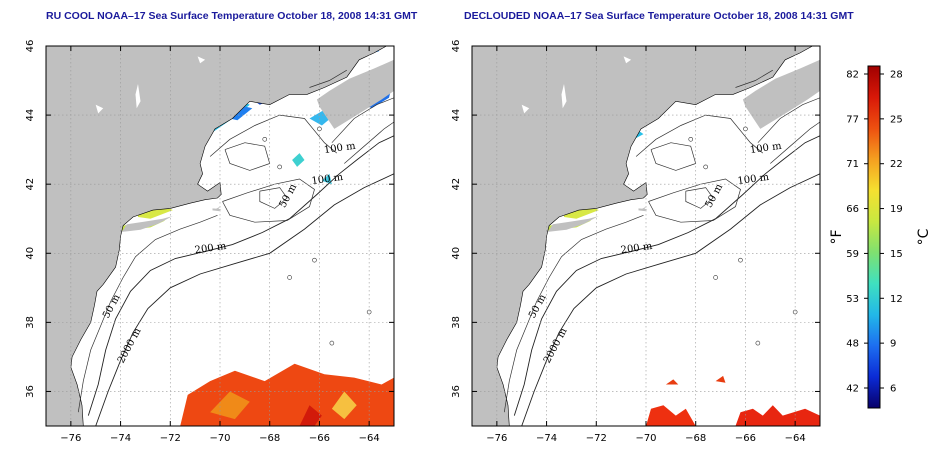 Image resolution: width=950 pixels, height=475 pixels. I want to click on y-tick-label: 38, so click(30, 322).